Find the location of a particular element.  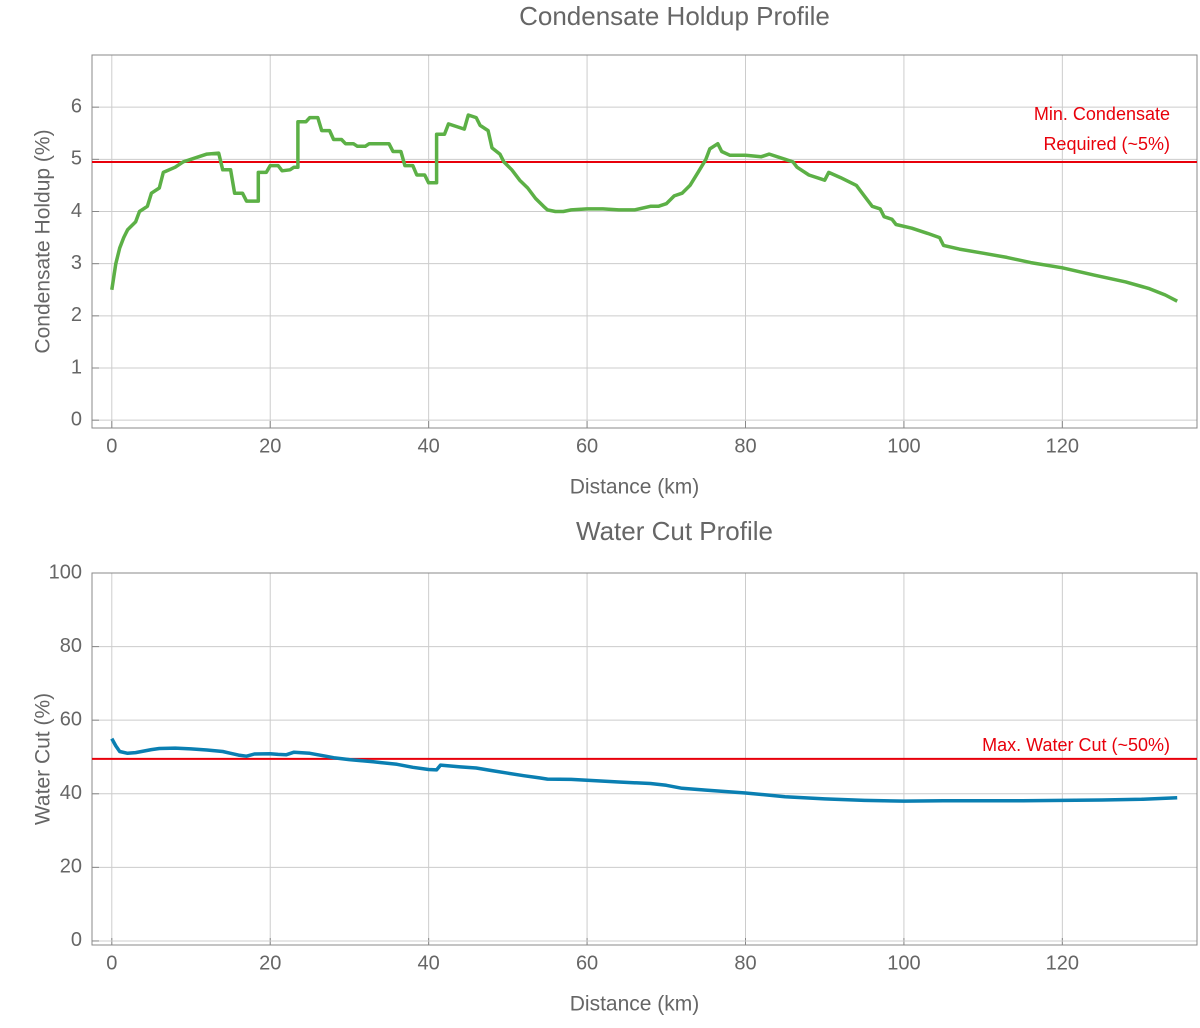

y-axis-label: Condensate Holdup (%) is located at coordinates (43, 241).